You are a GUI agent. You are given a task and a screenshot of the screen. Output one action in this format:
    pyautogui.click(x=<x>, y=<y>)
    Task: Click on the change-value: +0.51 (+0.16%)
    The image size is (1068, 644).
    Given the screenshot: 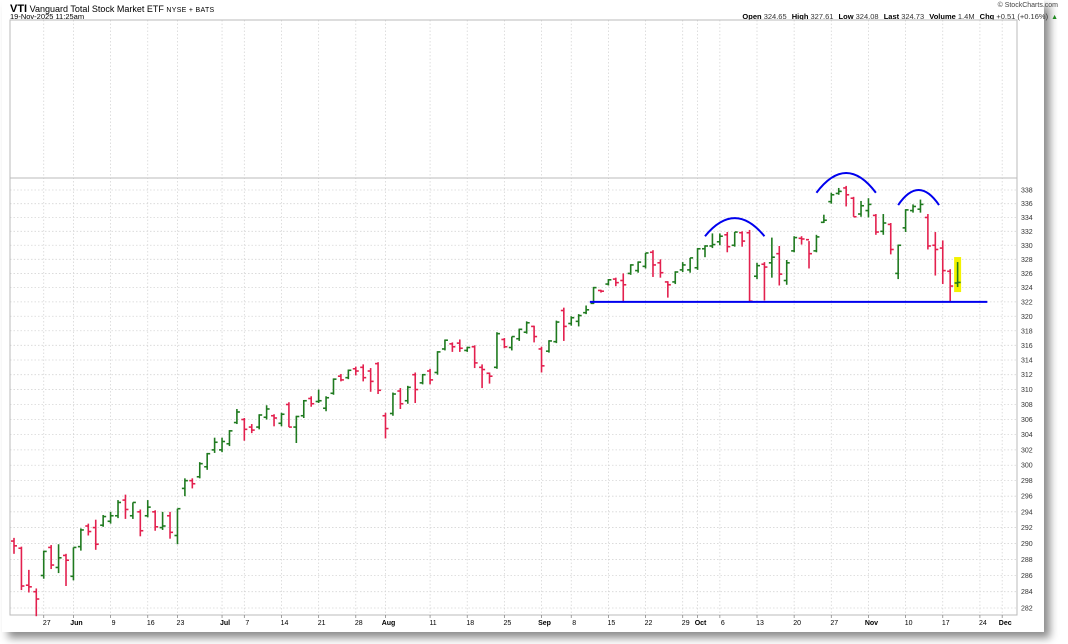 What is the action you would take?
    pyautogui.click(x=1022, y=16)
    